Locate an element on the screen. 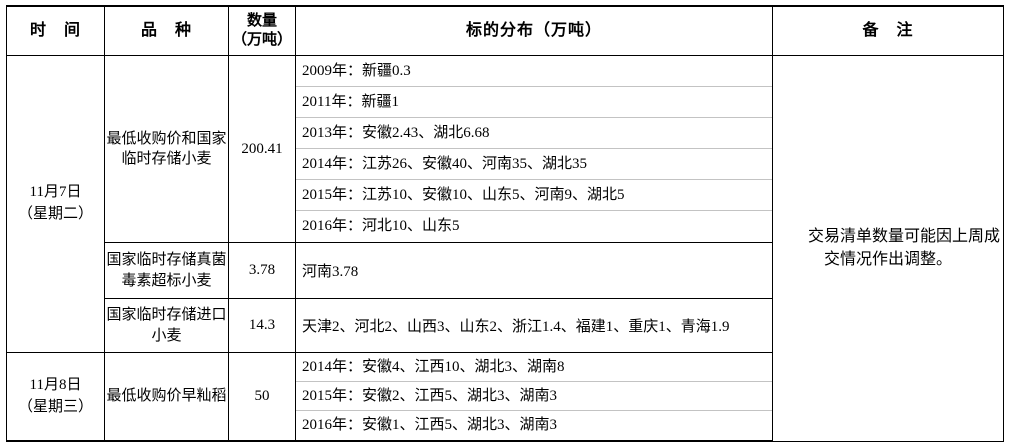 The height and width of the screenshot is (442, 1009). distribution-line: 2015年：安徽2、江西5、湖北3、湖南3 is located at coordinates (534, 396).